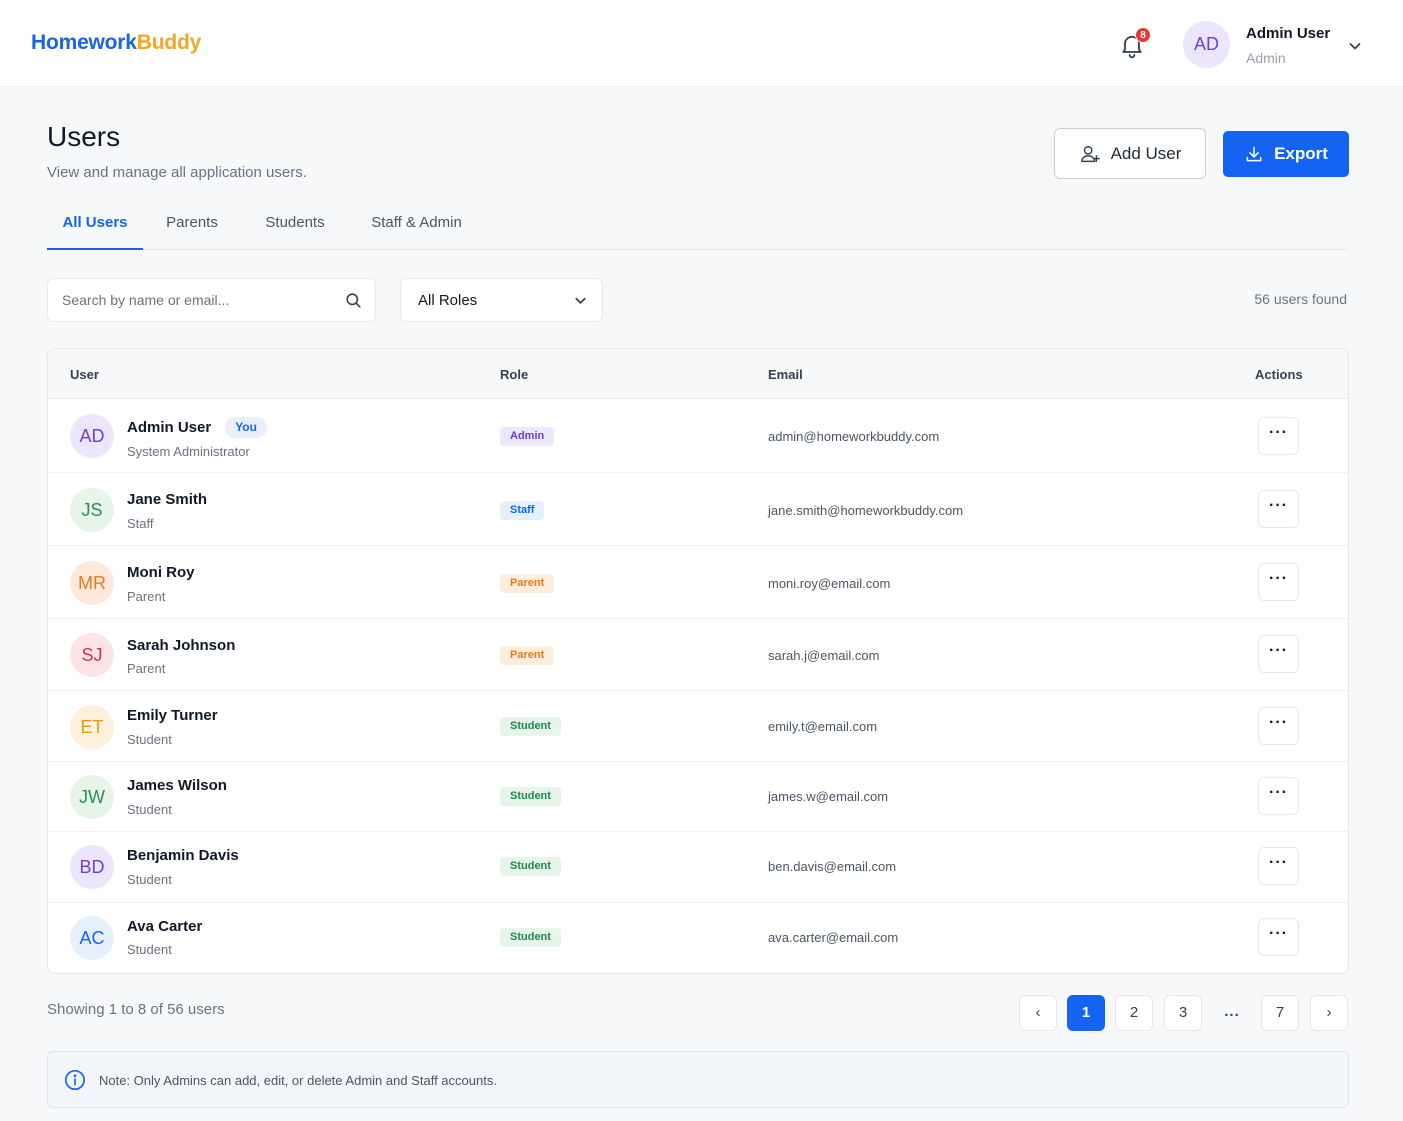  I want to click on notification-badge: 8, so click(1143, 35).